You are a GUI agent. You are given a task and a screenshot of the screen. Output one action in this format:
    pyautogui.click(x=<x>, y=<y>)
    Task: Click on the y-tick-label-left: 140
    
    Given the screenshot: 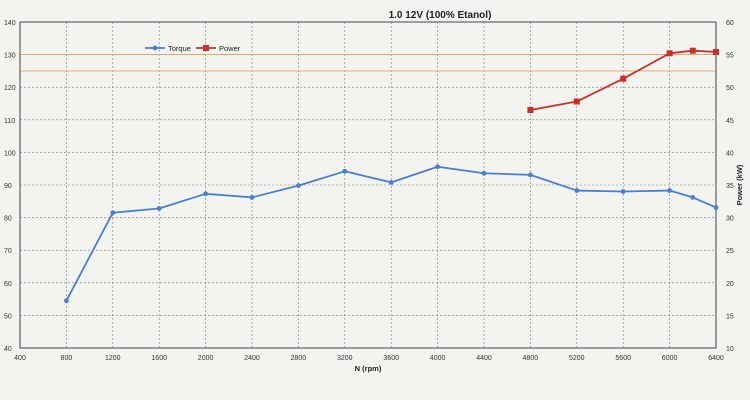 What is the action you would take?
    pyautogui.click(x=10, y=23)
    